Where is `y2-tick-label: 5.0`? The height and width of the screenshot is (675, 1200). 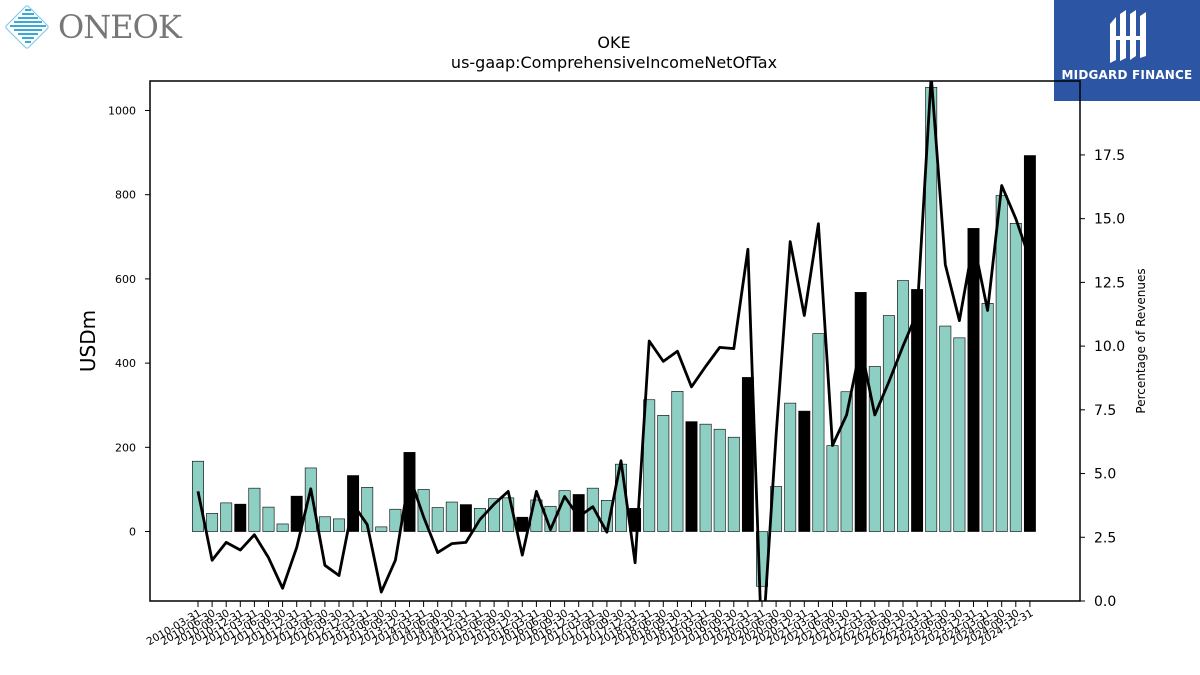
y2-tick-label: 5.0 is located at coordinates (1105, 475).